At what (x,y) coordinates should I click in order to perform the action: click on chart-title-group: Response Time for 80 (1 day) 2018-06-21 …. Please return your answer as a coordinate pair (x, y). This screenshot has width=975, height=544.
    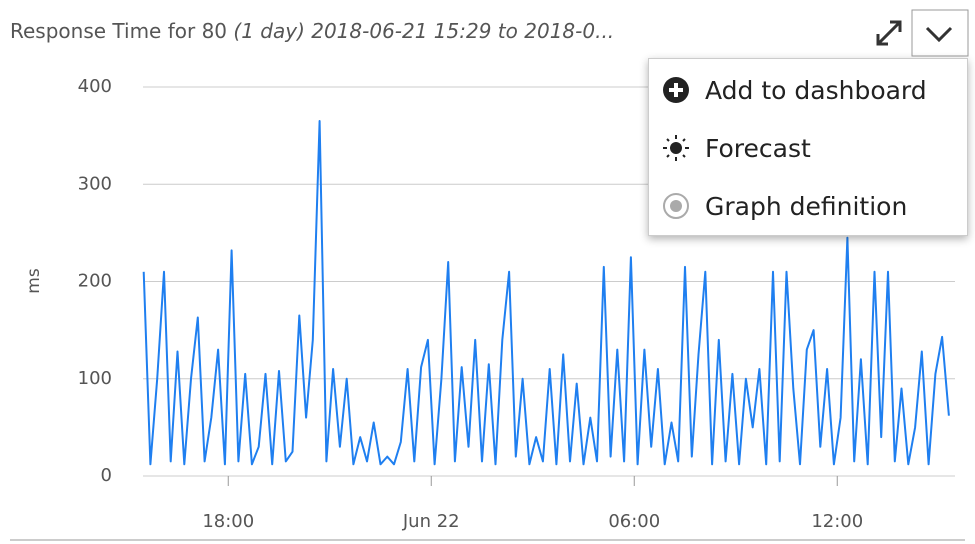
    Looking at the image, I should click on (312, 31).